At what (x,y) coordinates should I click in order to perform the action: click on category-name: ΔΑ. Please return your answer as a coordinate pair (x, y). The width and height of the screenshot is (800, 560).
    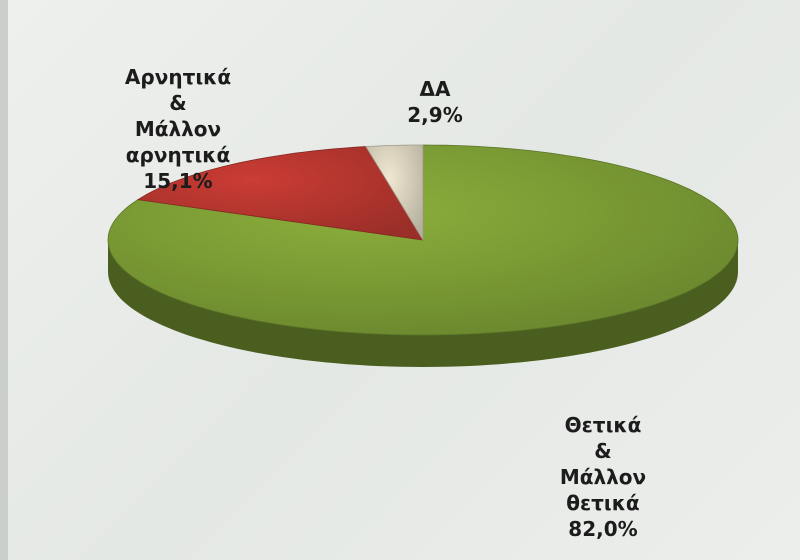
    Looking at the image, I should click on (435, 89).